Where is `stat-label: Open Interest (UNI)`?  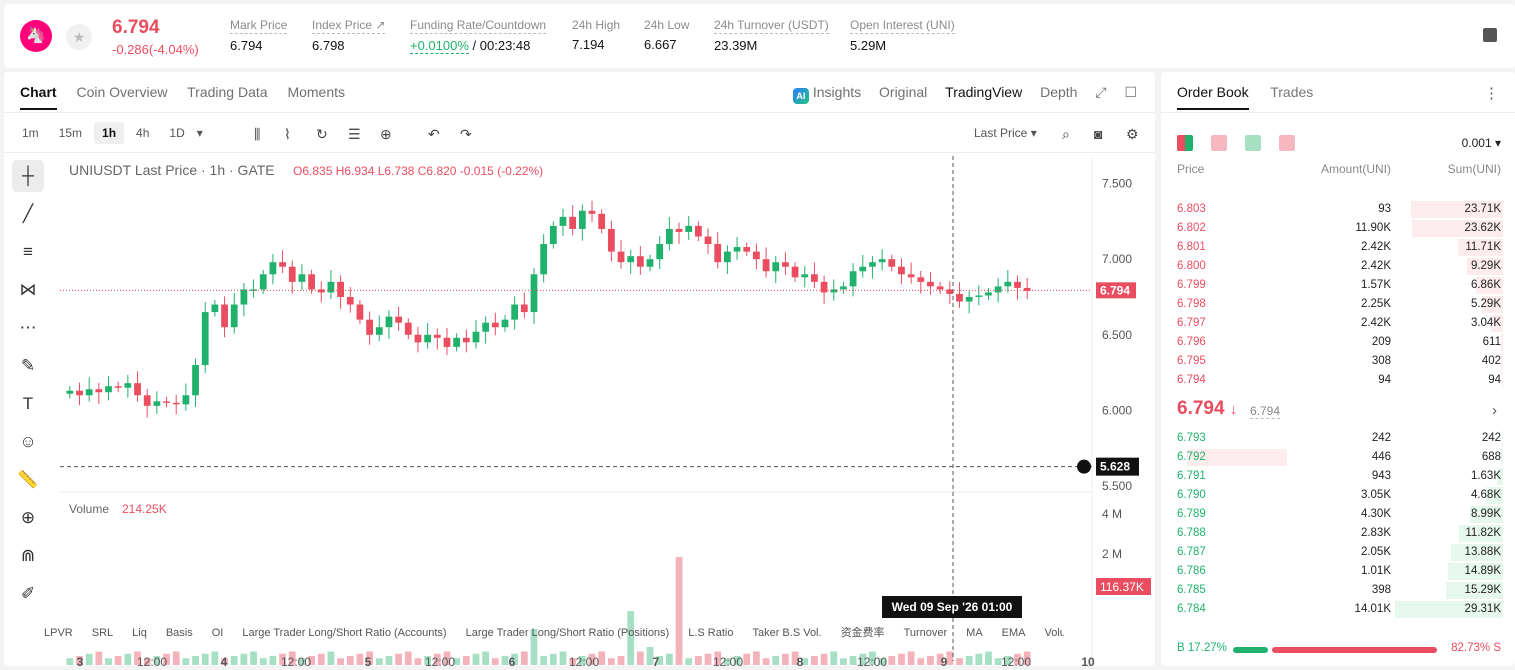 stat-label: Open Interest (UNI) is located at coordinates (902, 26).